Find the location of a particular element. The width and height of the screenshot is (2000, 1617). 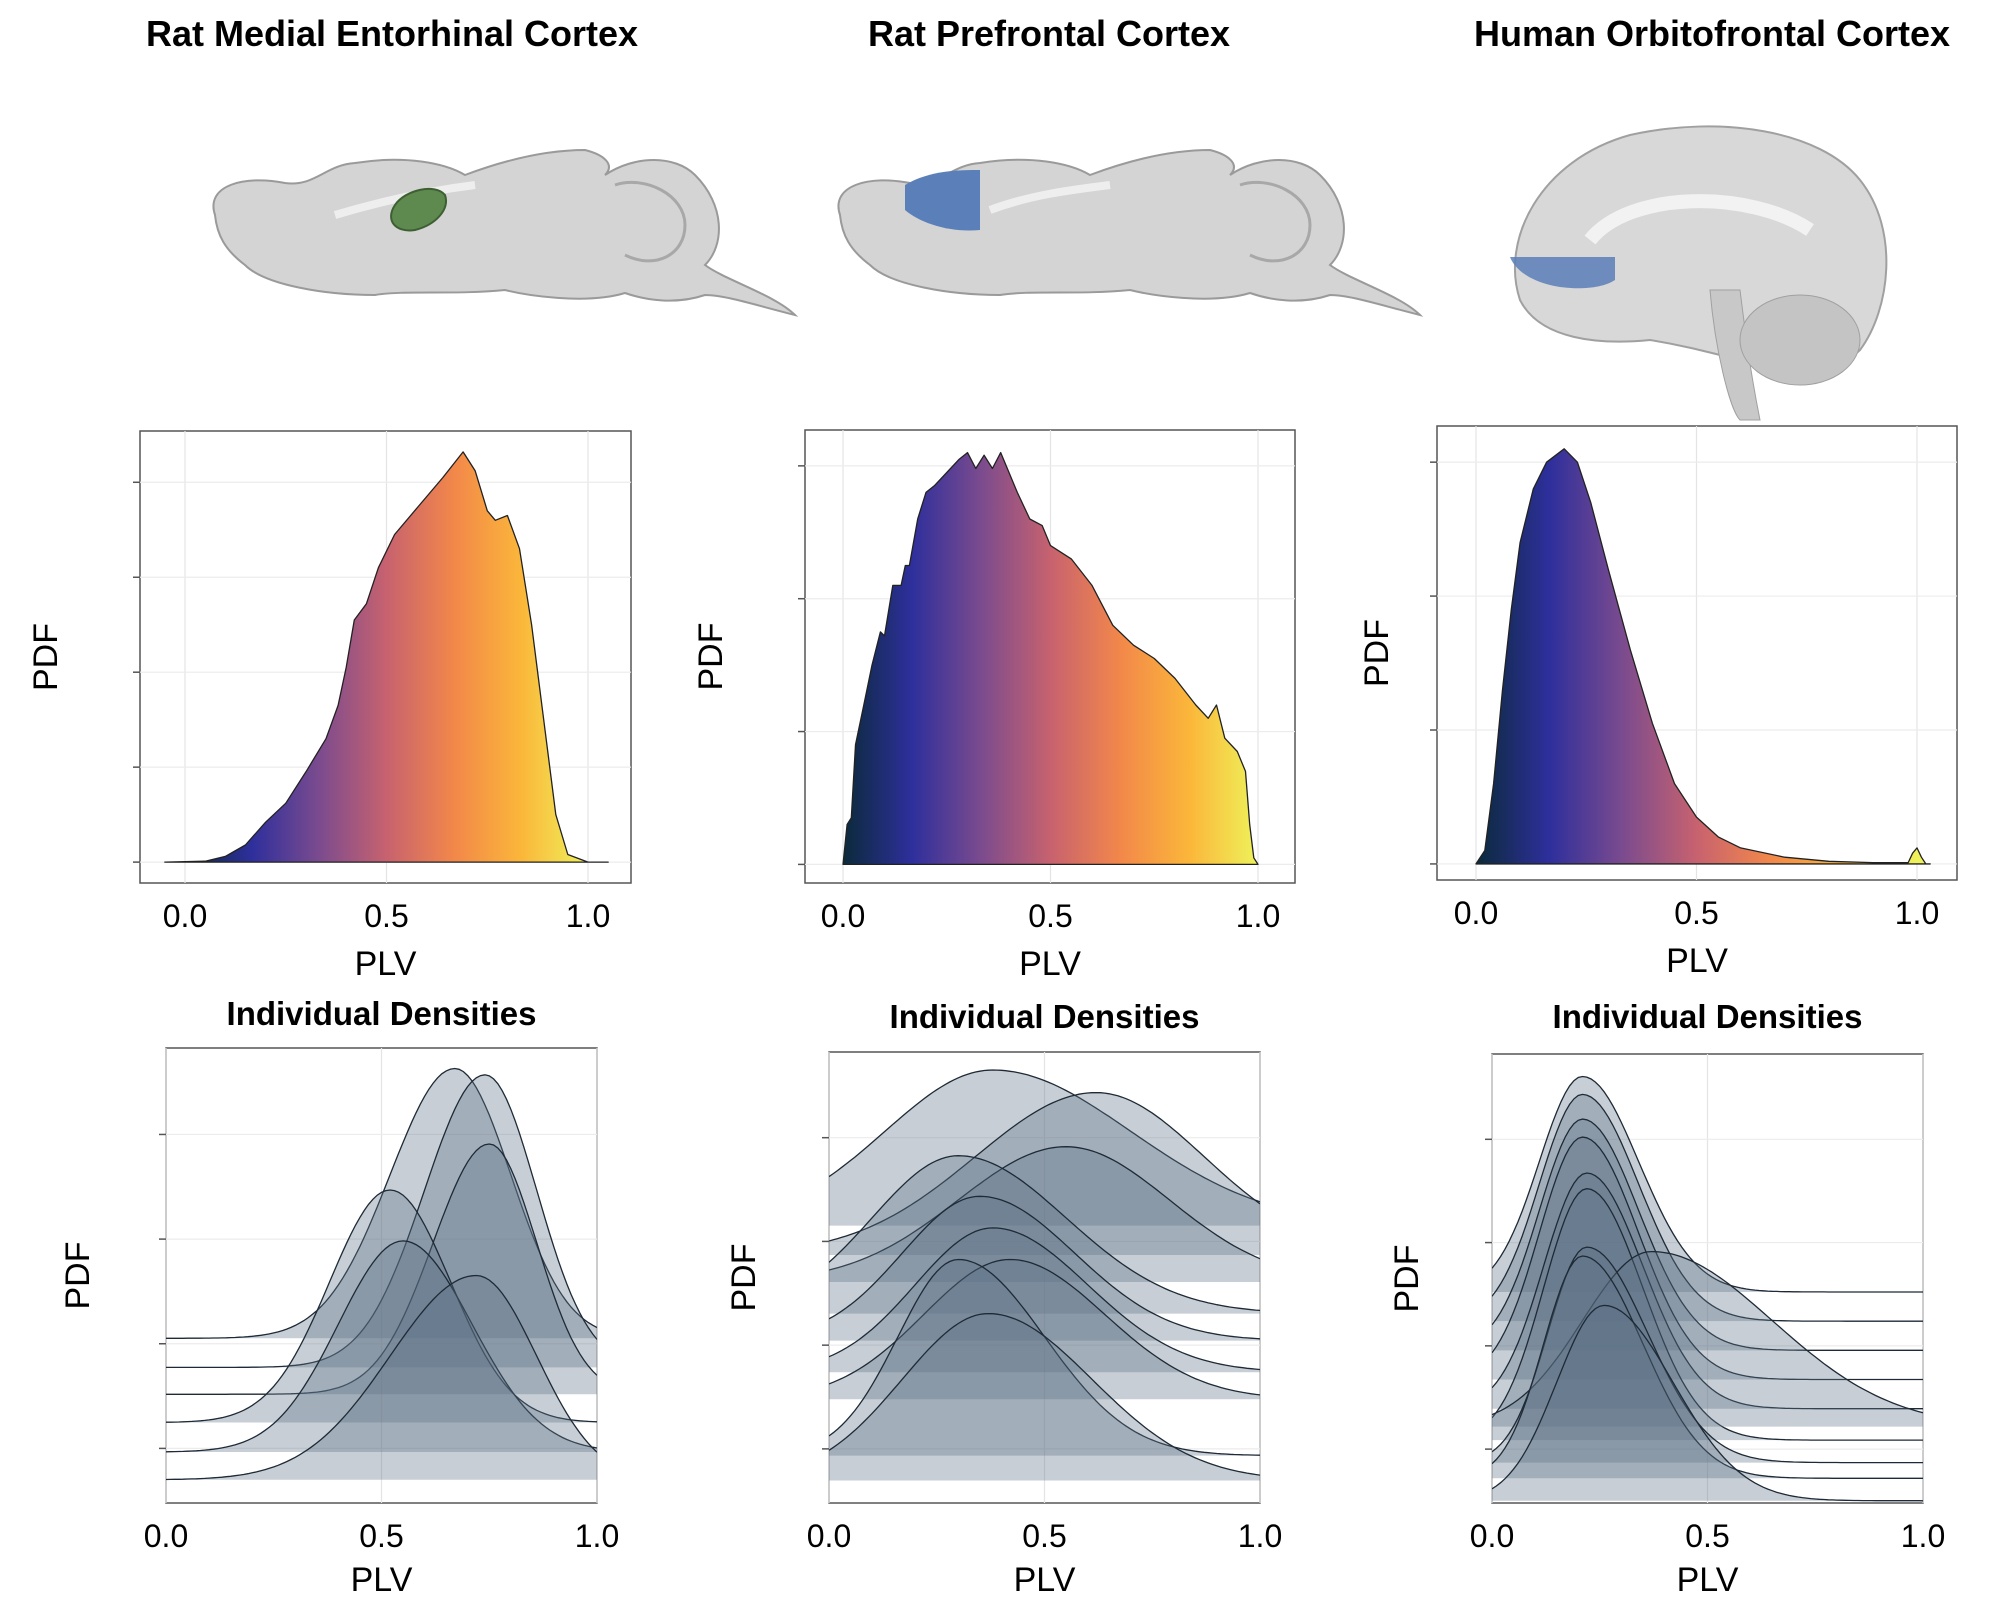

rat-brain-pfc-illustration is located at coordinates (1130, 232).